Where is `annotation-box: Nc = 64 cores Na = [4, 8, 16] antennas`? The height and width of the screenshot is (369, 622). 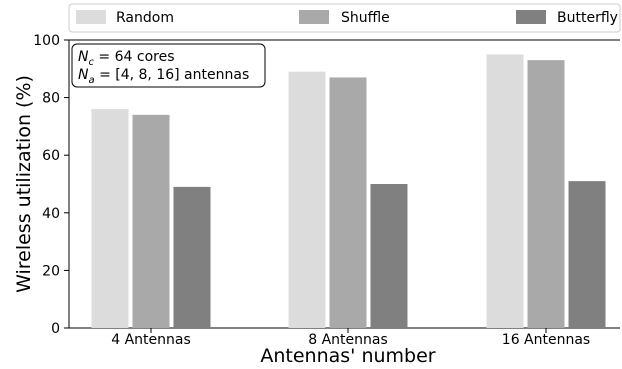 annotation-box: Nc = 64 cores Na = [4, 8, 16] antennas is located at coordinates (168, 65).